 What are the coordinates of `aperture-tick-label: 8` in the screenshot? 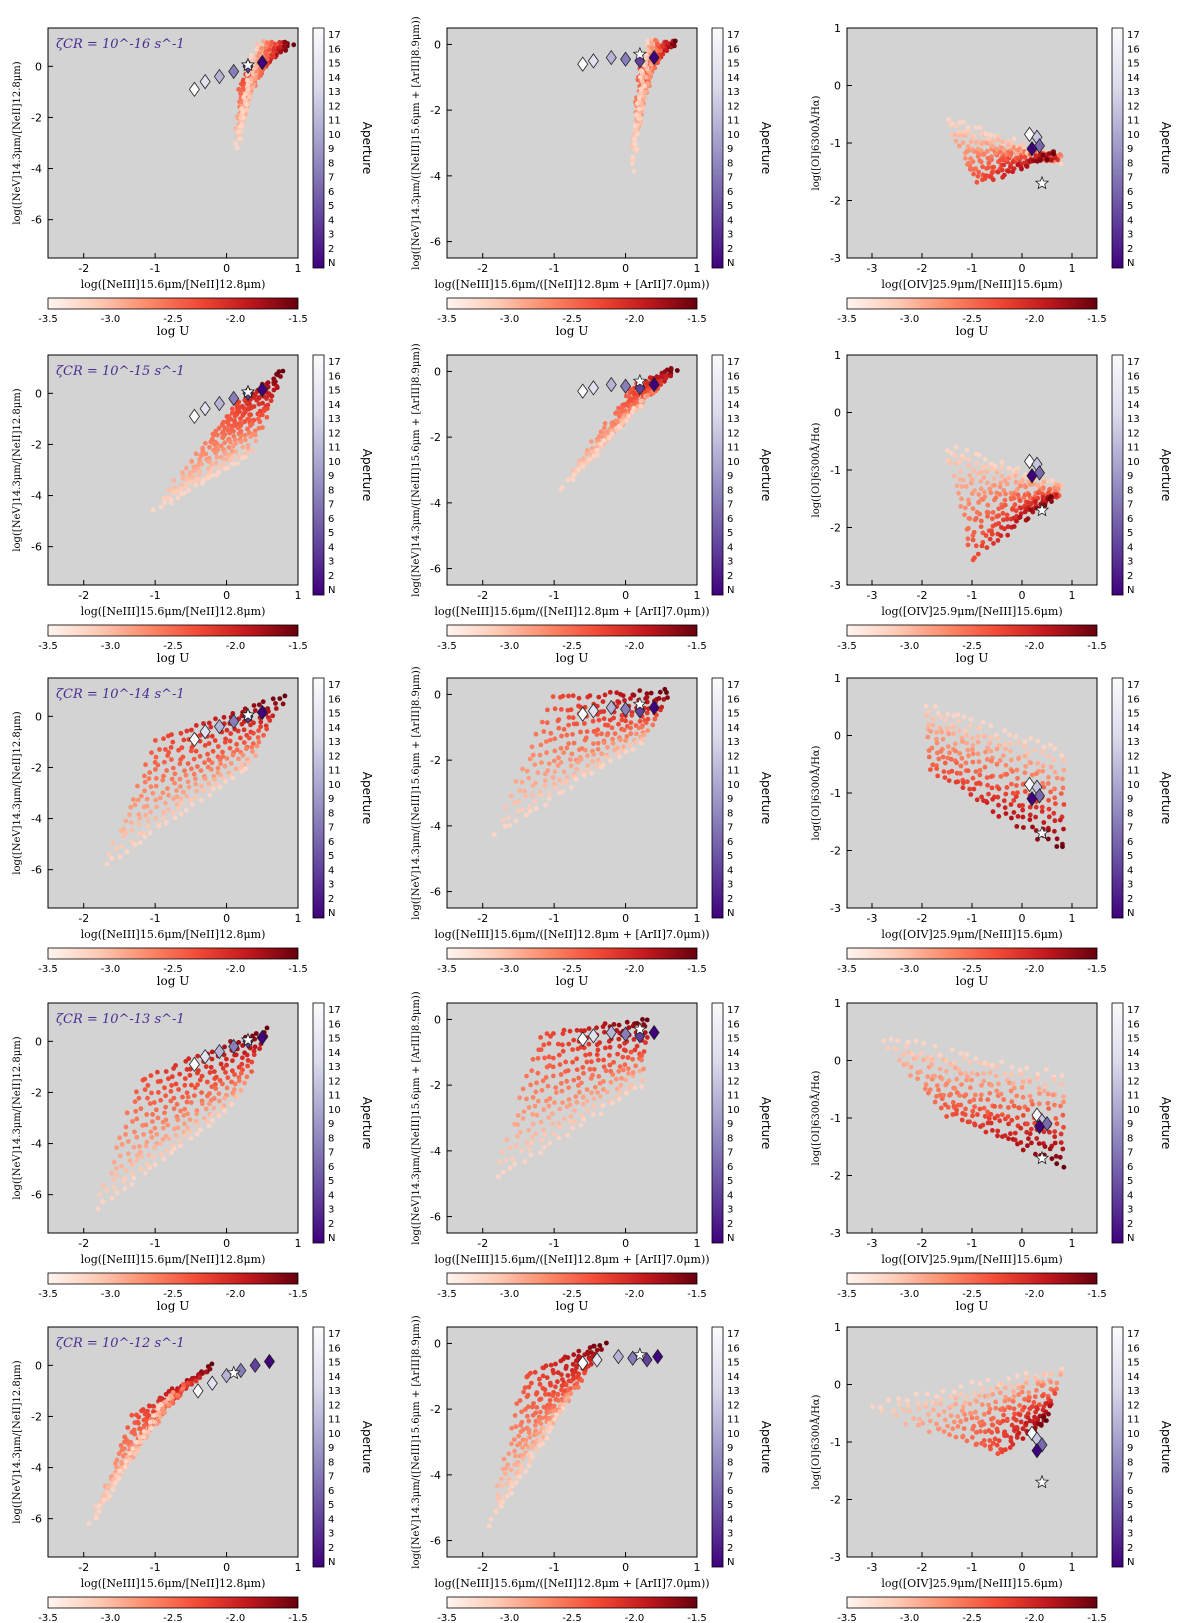 It's located at (1130, 1462).